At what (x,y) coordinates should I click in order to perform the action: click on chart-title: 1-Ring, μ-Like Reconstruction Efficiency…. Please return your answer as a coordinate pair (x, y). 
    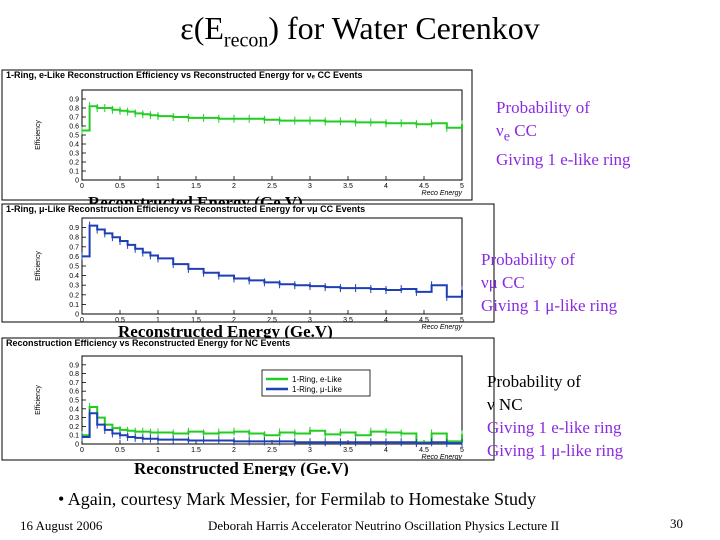
    Looking at the image, I should click on (185, 209).